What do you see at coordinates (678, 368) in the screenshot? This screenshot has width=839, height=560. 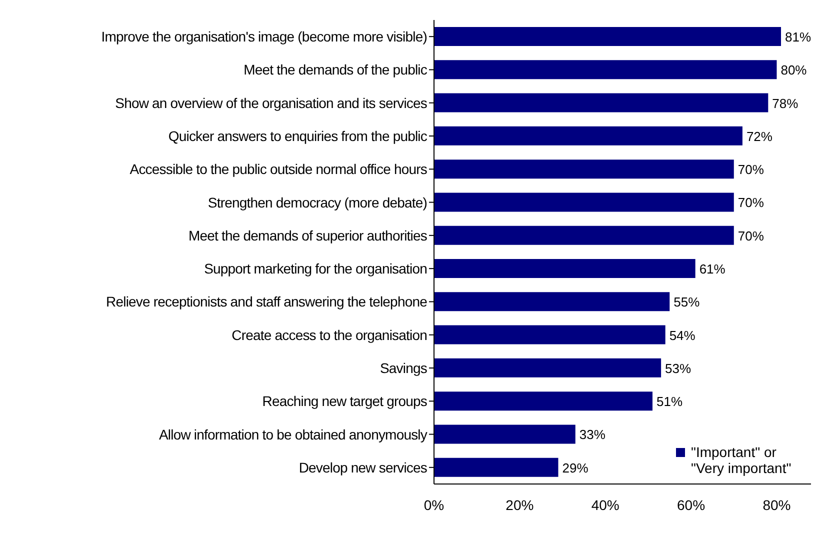 I see `data-label: 53%` at bounding box center [678, 368].